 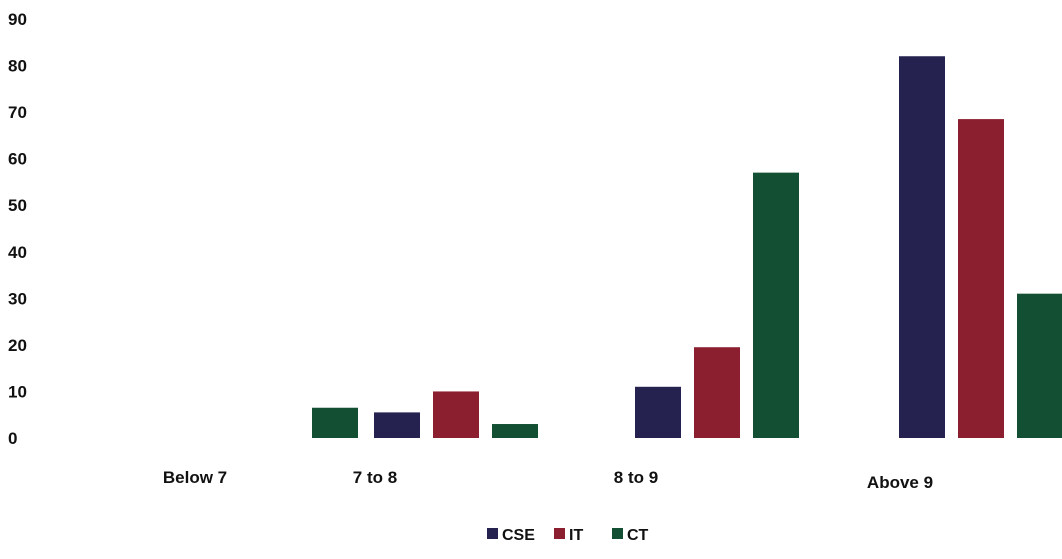 I want to click on y-tick-label: 70, so click(x=17, y=112).